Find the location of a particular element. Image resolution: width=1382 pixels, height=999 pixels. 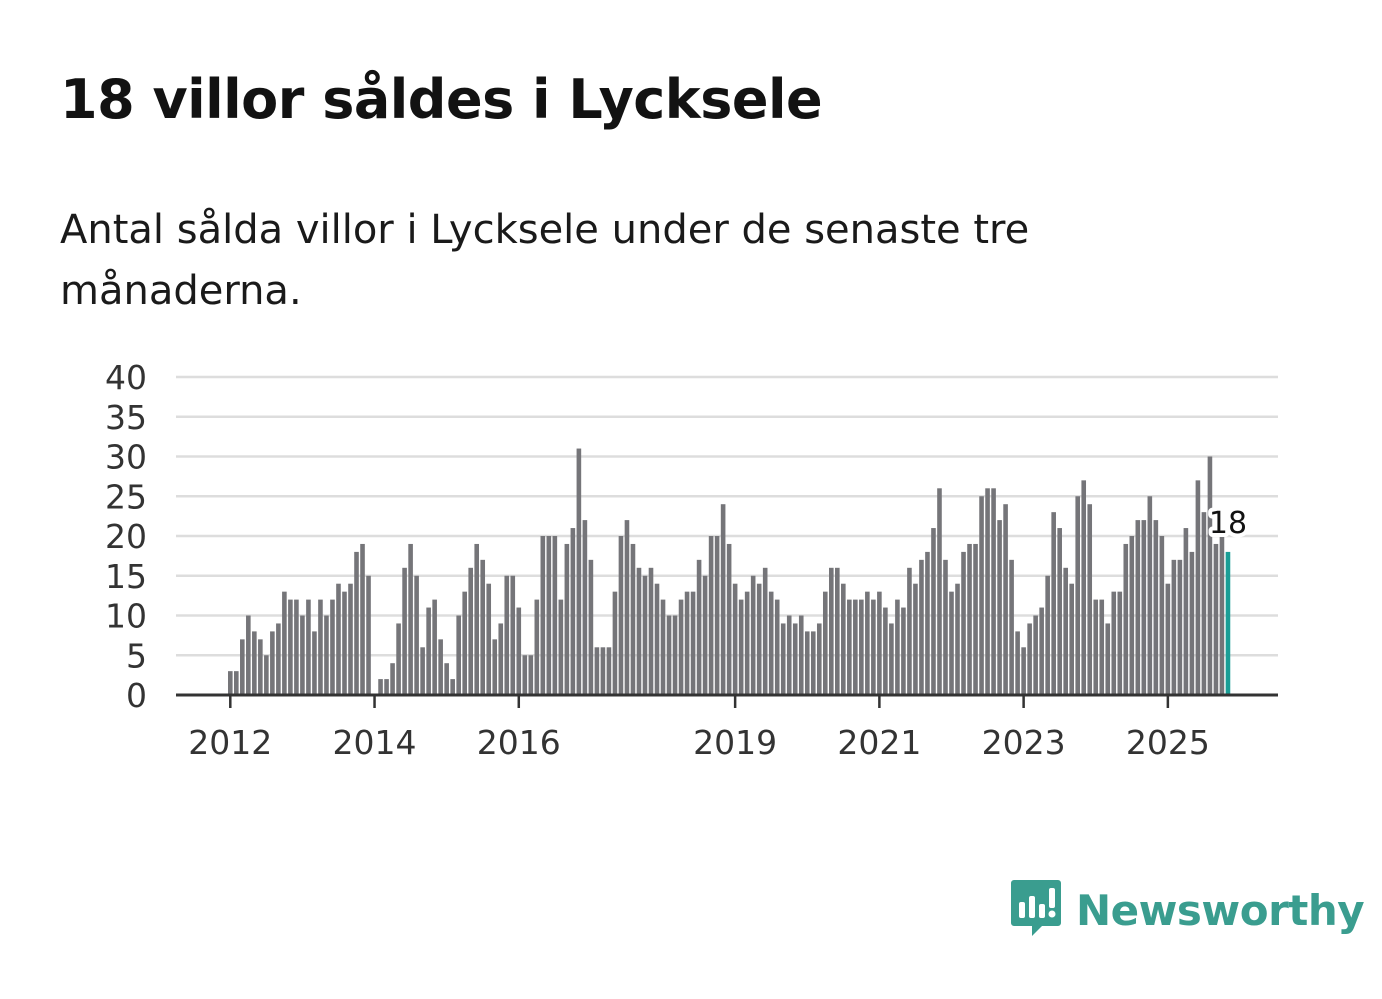

x-tick-label: 2025 is located at coordinates (1168, 742).